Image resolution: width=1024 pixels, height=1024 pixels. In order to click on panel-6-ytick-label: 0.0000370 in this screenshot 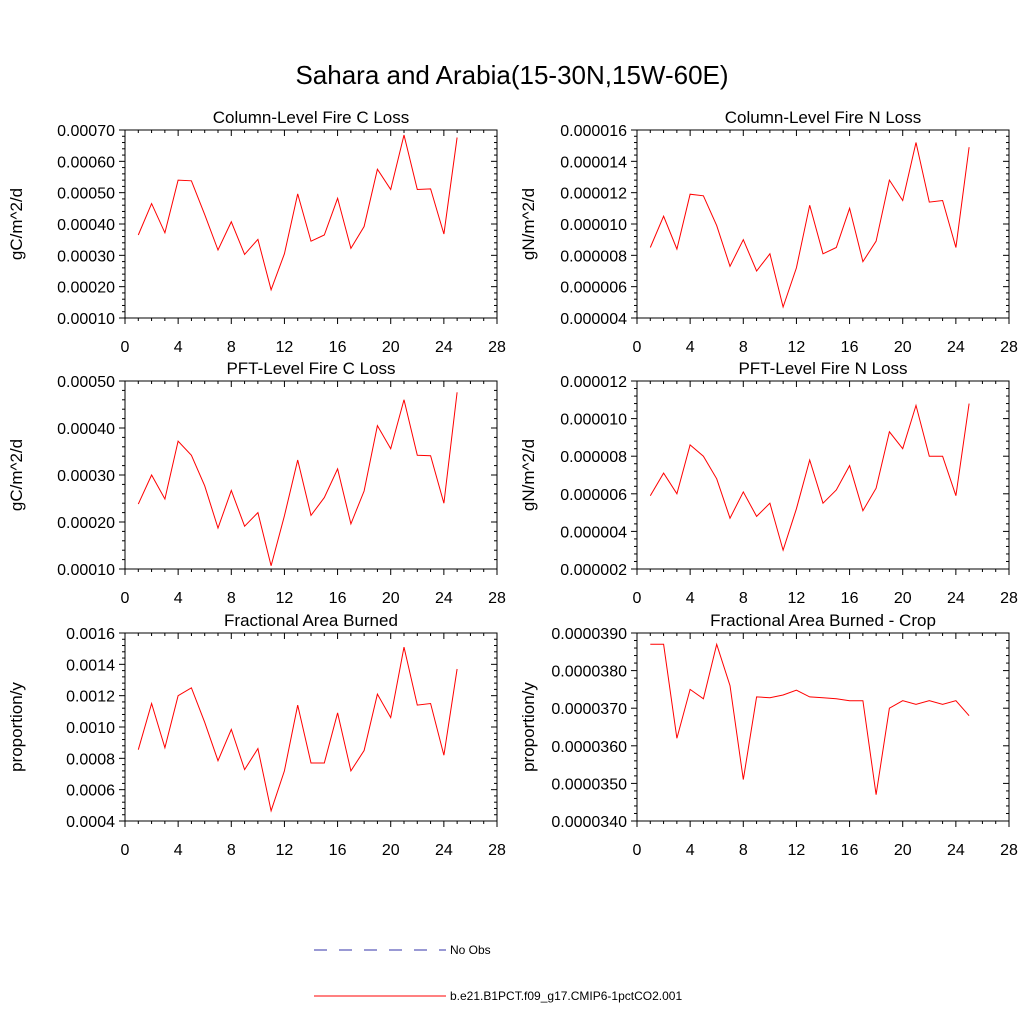, I will do `click(589, 709)`.